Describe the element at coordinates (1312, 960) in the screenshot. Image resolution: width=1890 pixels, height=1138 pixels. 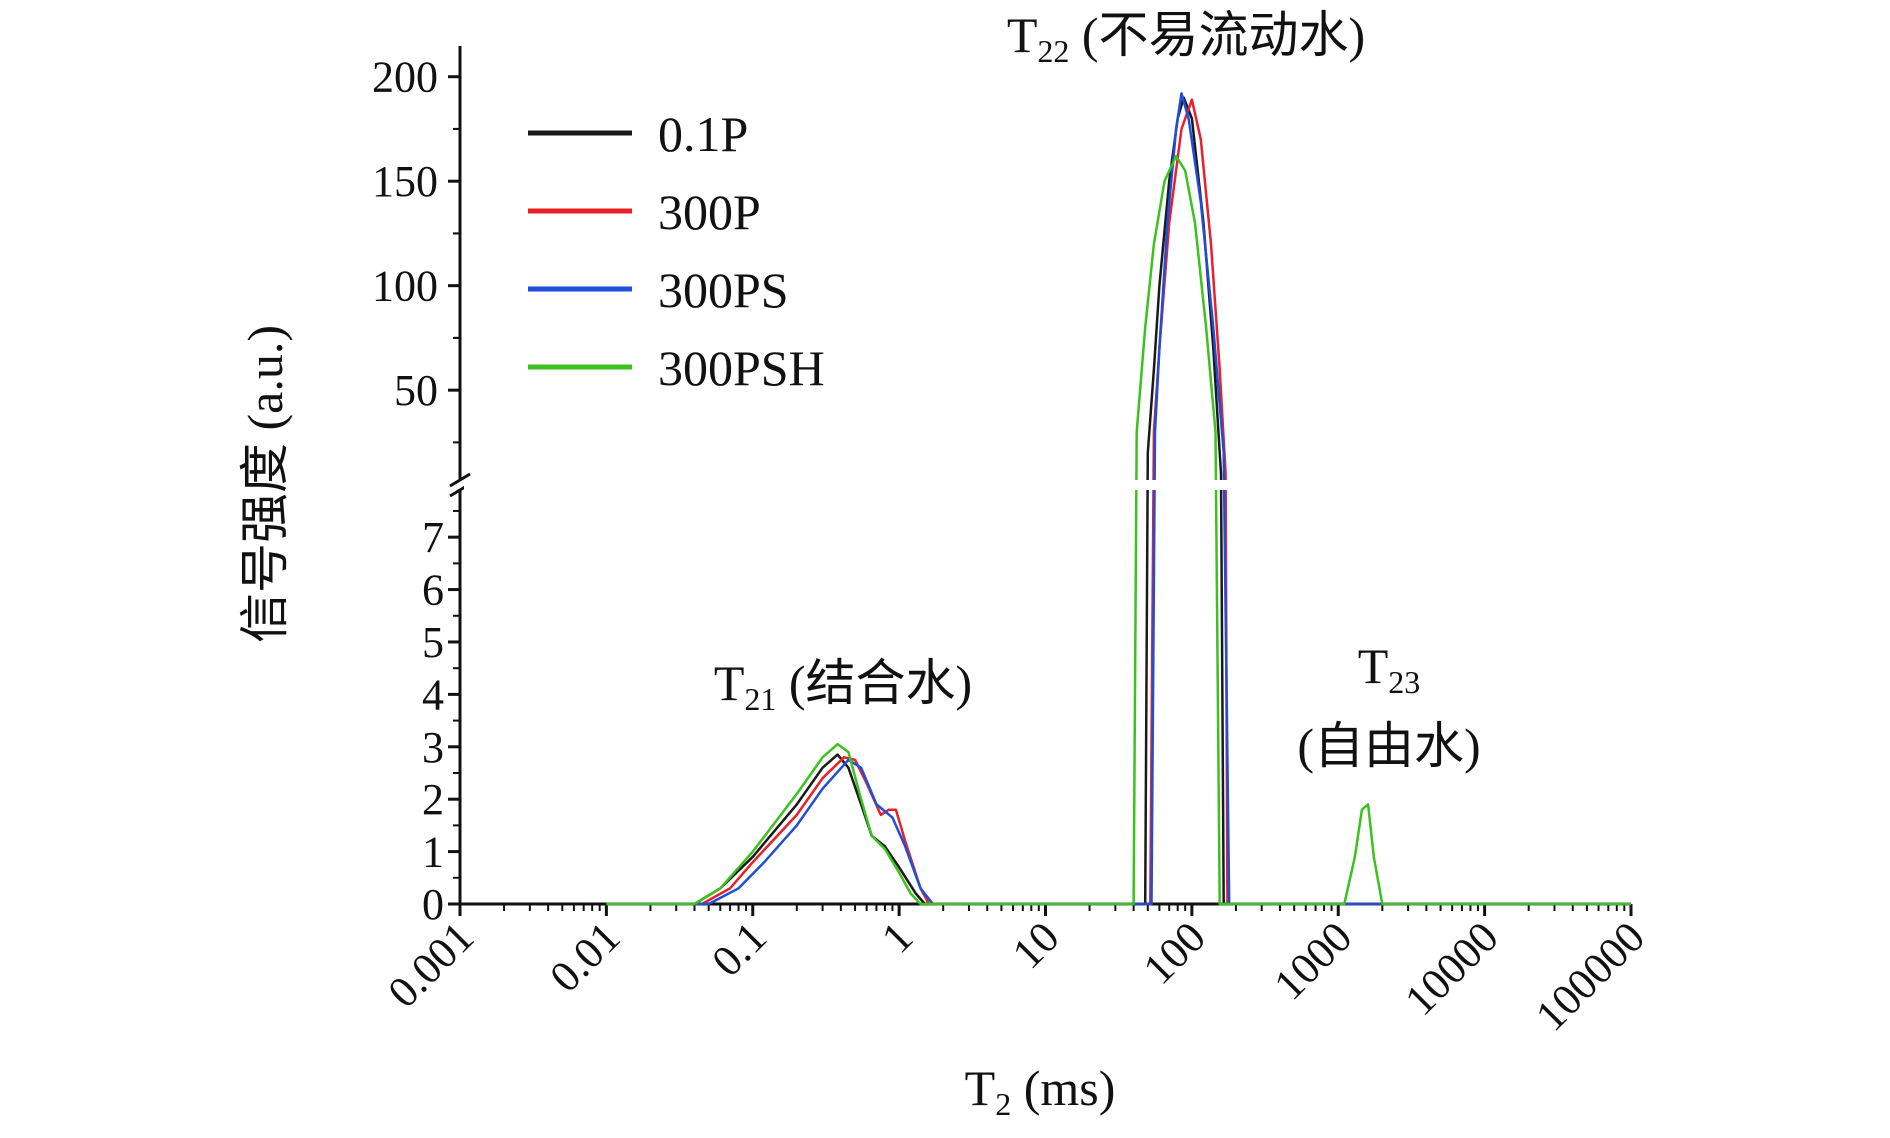
I see `x-tick-label: 1000` at that location.